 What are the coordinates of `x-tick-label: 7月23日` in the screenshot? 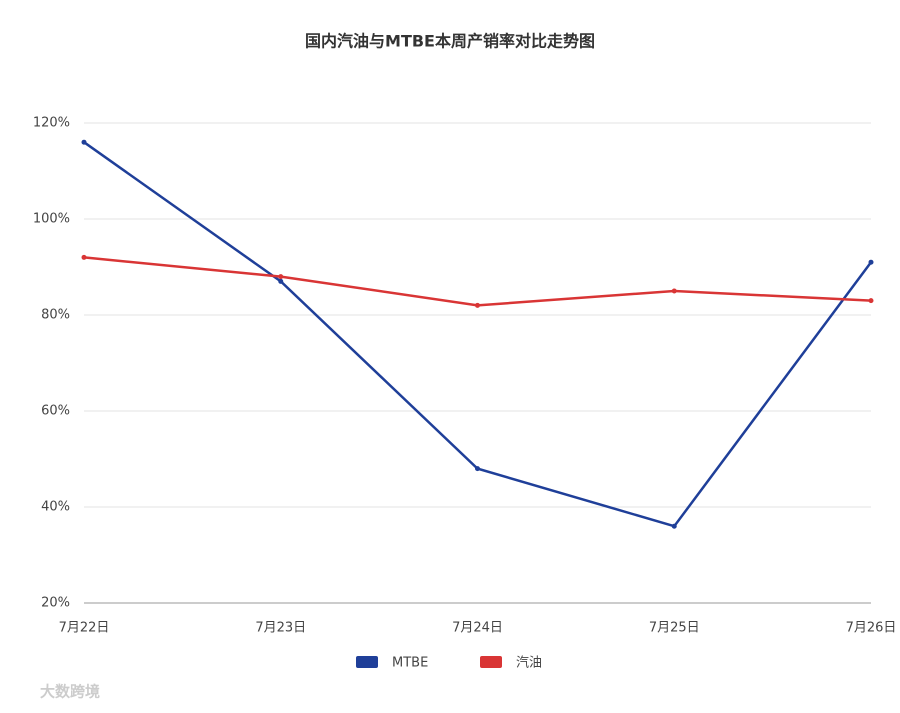 It's located at (280, 628).